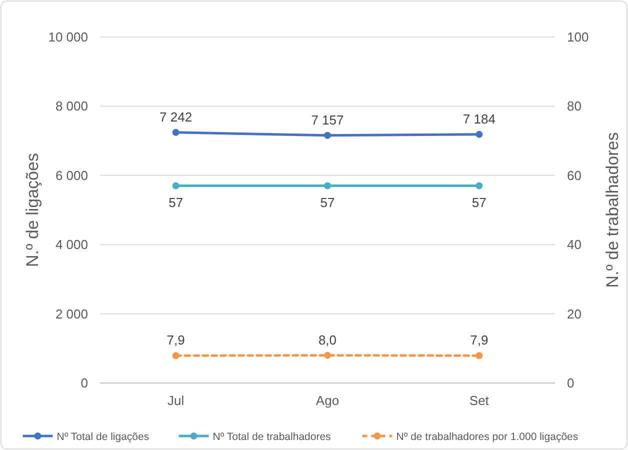 Image resolution: width=628 pixels, height=450 pixels. What do you see at coordinates (71, 314) in the screenshot?
I see `y-tick-label: 2 000` at bounding box center [71, 314].